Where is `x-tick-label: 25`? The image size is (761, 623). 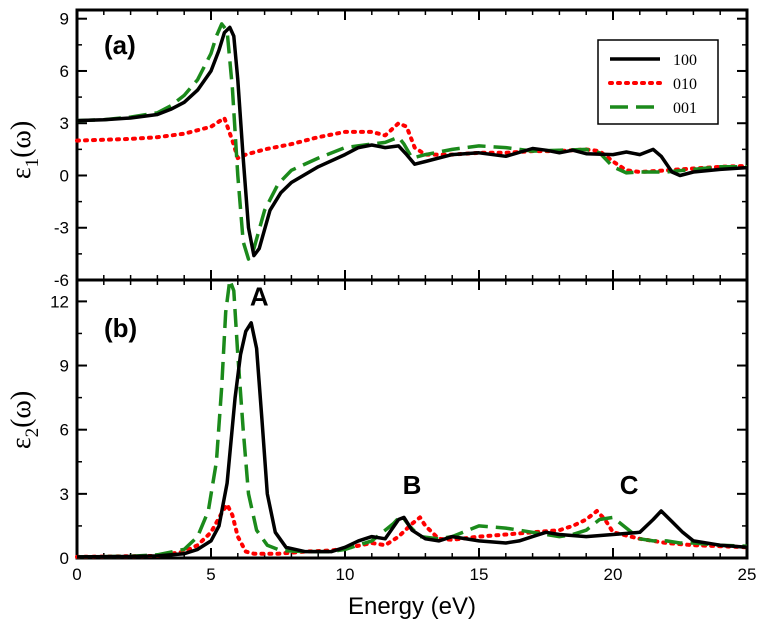 x-tick-label: 25 is located at coordinates (747, 574).